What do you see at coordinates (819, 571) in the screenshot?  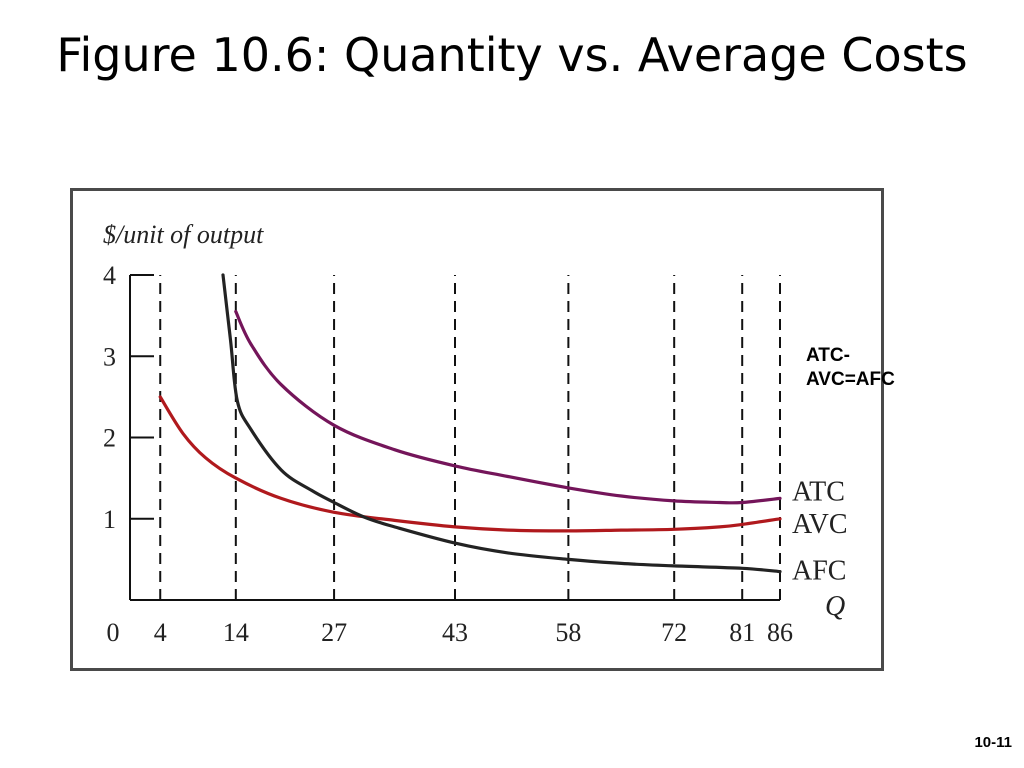 I see `curve-label-afc: AFC` at bounding box center [819, 571].